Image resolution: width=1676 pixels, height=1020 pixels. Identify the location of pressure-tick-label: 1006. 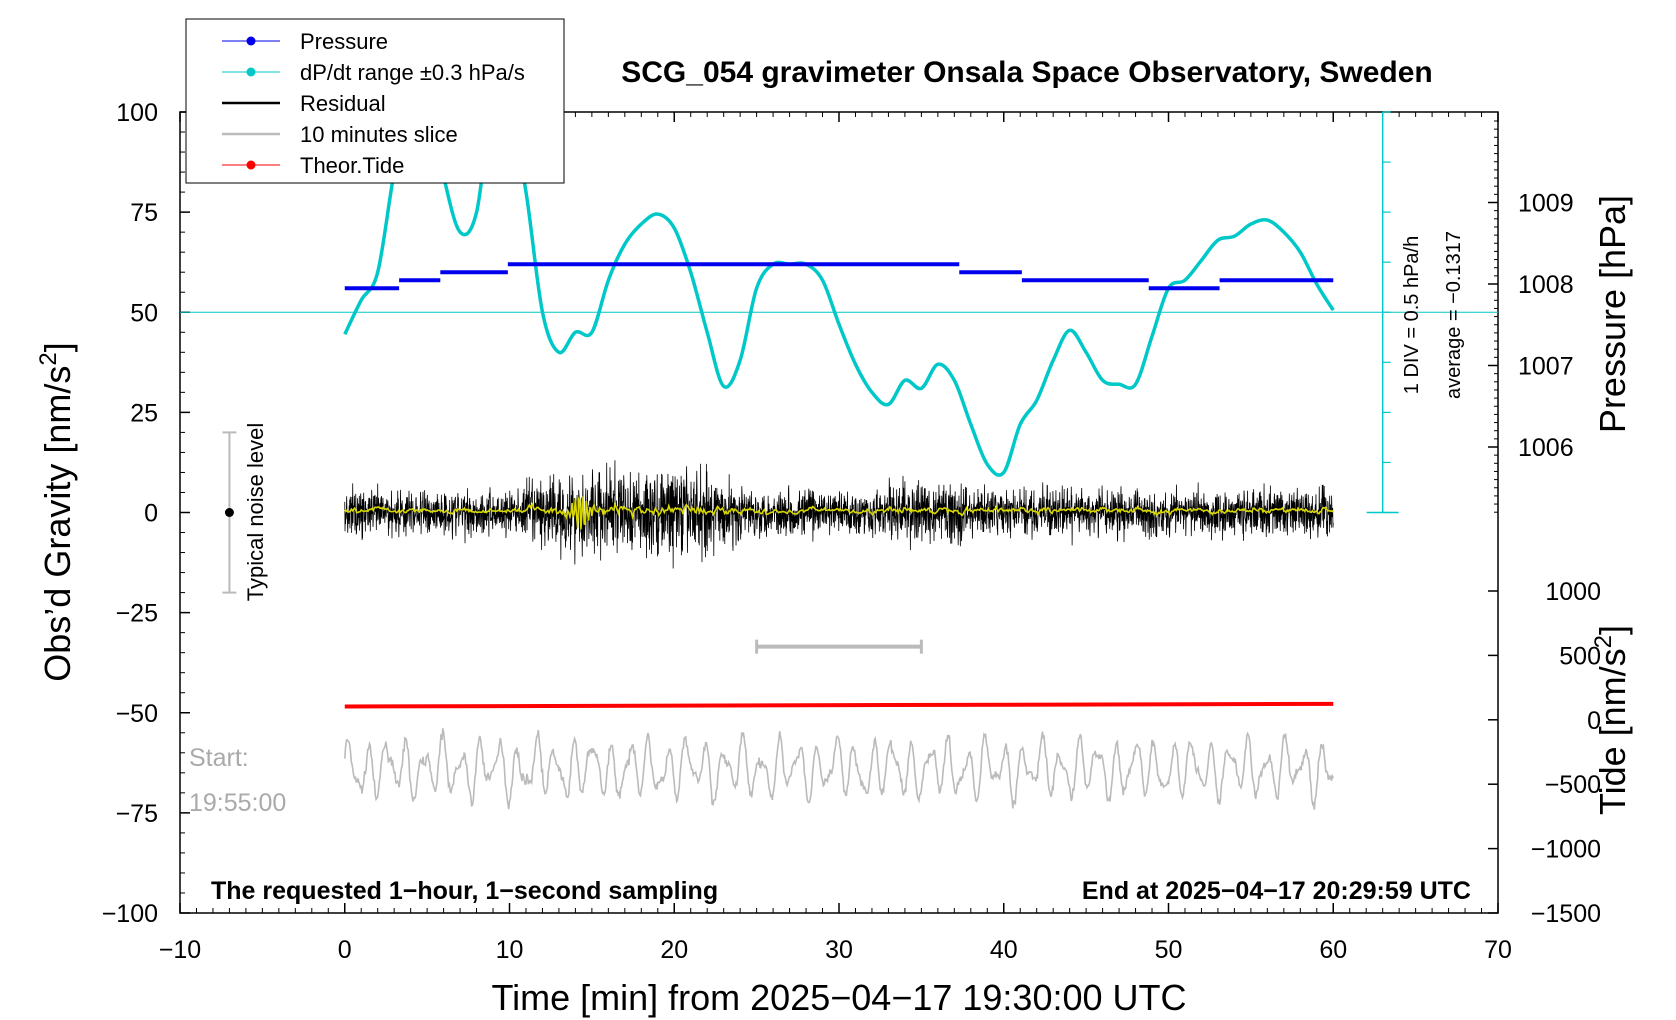
(1546, 448).